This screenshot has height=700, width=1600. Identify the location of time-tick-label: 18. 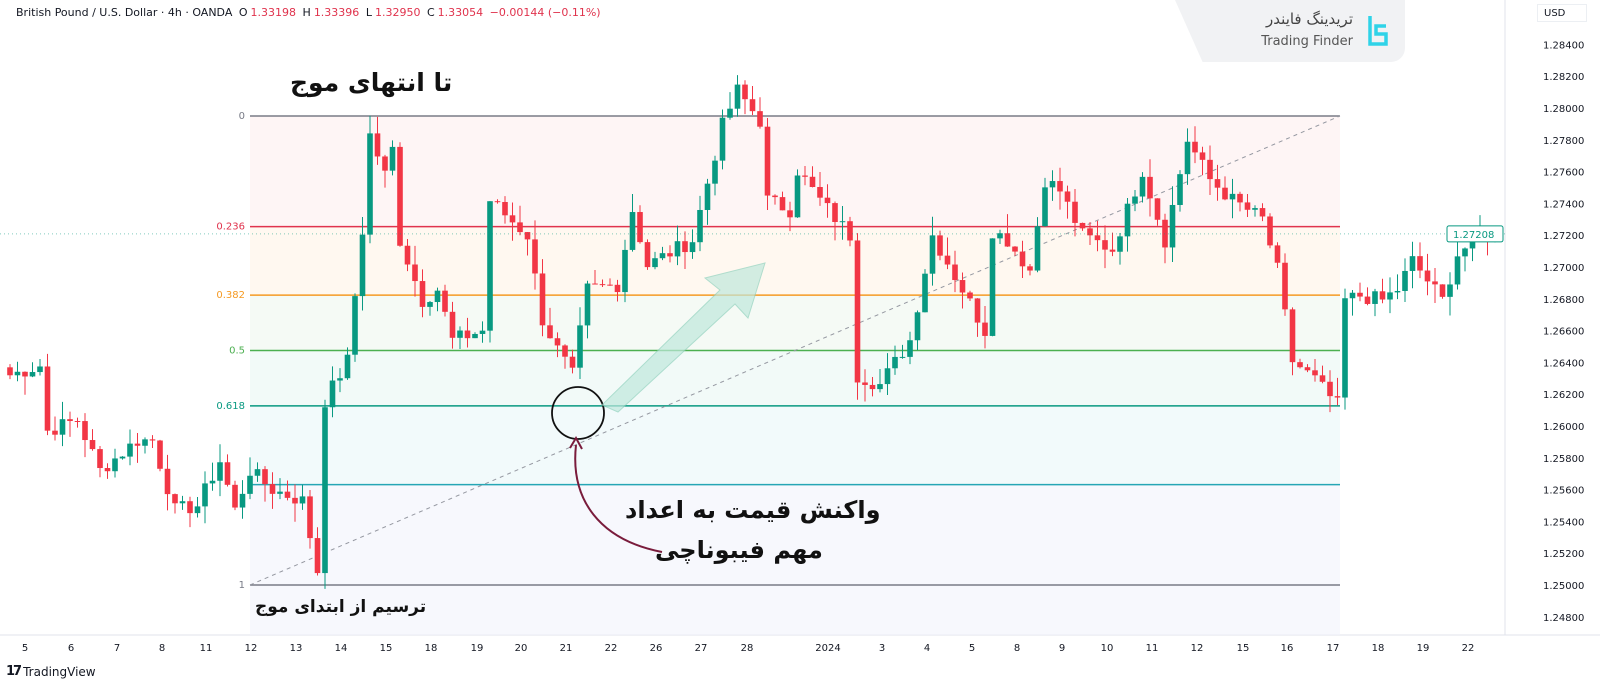
(1378, 648).